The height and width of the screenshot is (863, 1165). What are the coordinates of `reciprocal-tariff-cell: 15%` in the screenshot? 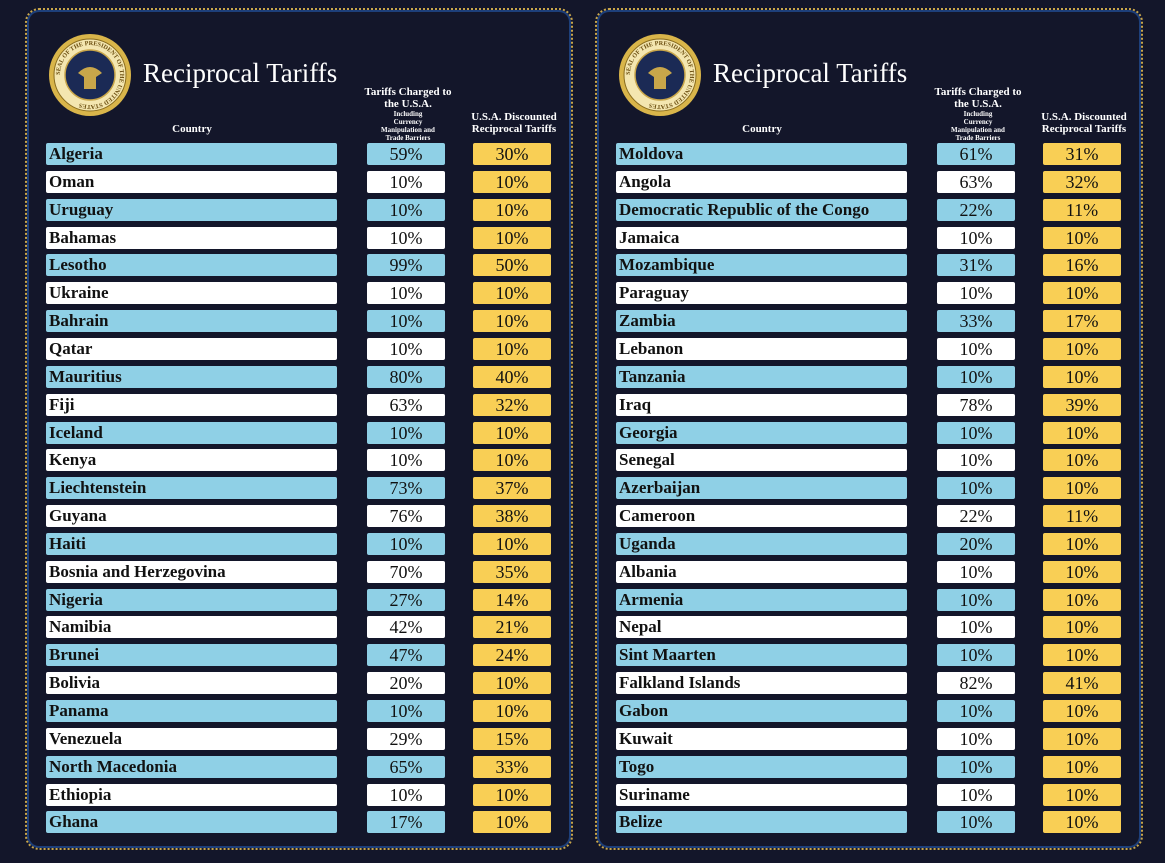 It's located at (512, 738).